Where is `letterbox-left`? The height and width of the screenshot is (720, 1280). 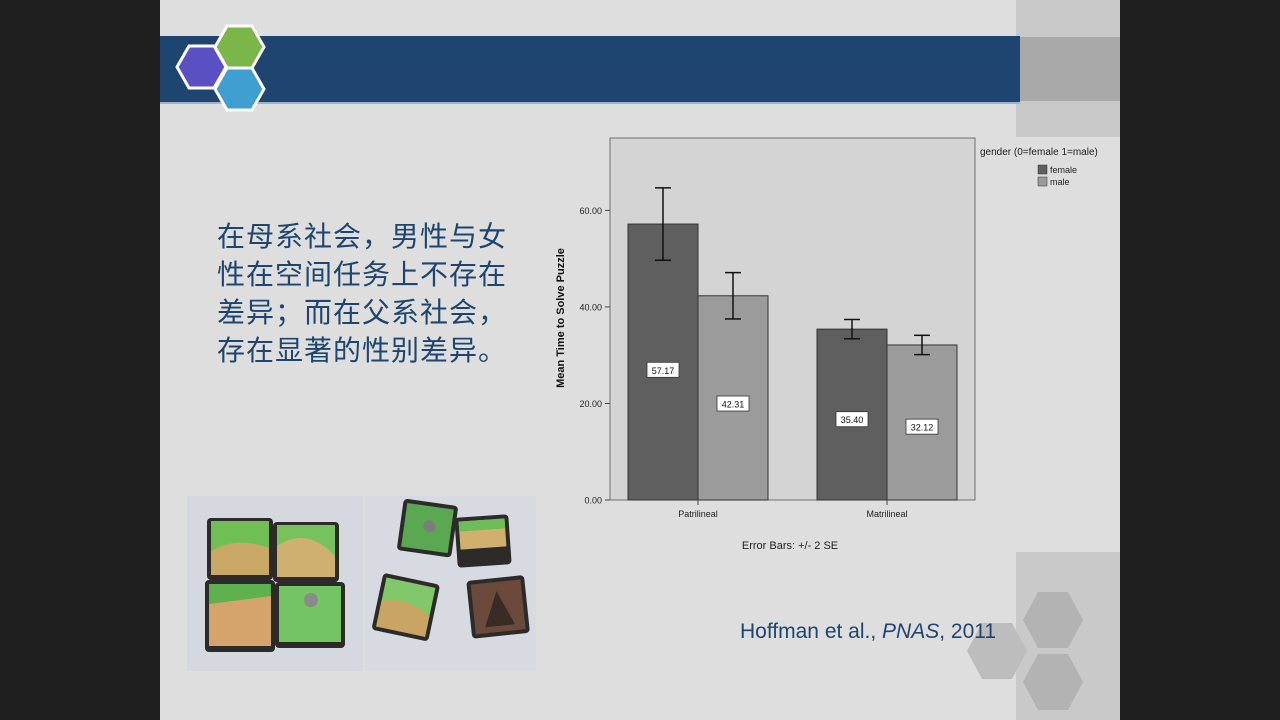 letterbox-left is located at coordinates (80, 360).